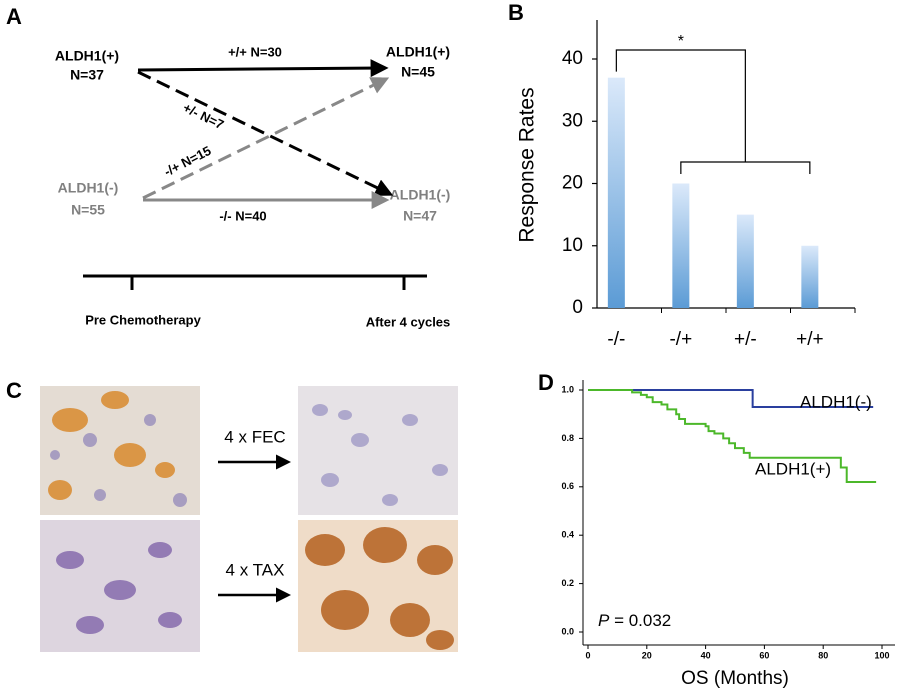  What do you see at coordinates (764, 655) in the screenshot?
I see `x-tick-label: 60` at bounding box center [764, 655].